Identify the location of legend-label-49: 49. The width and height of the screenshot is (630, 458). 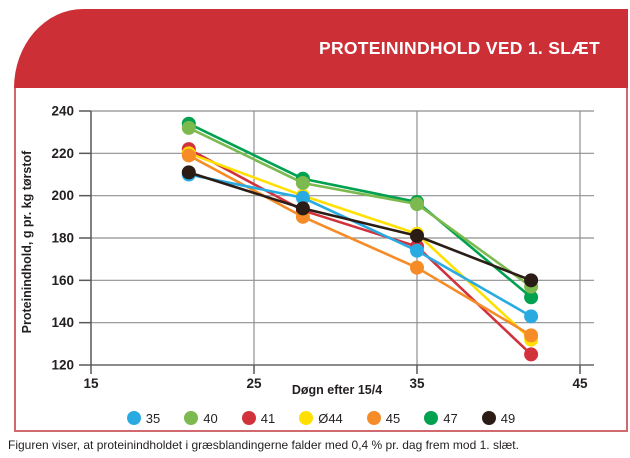
(508, 418).